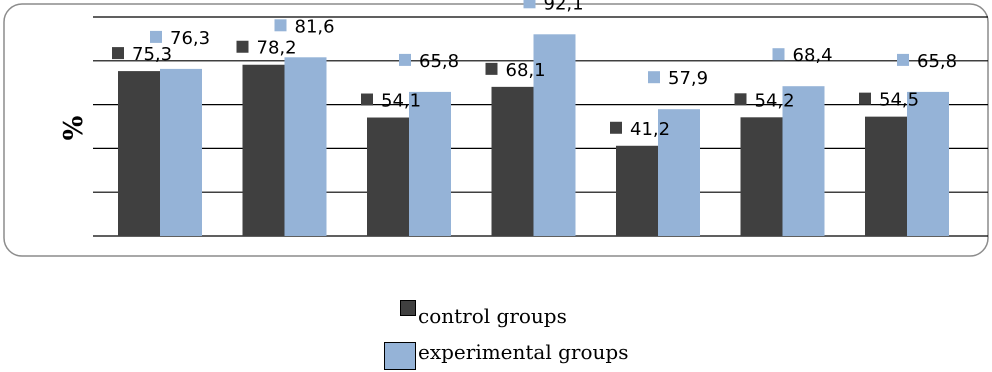 Image resolution: width=992 pixels, height=372 pixels. What do you see at coordinates (190, 38) in the screenshot?
I see `data-label-experimental: 76,3` at bounding box center [190, 38].